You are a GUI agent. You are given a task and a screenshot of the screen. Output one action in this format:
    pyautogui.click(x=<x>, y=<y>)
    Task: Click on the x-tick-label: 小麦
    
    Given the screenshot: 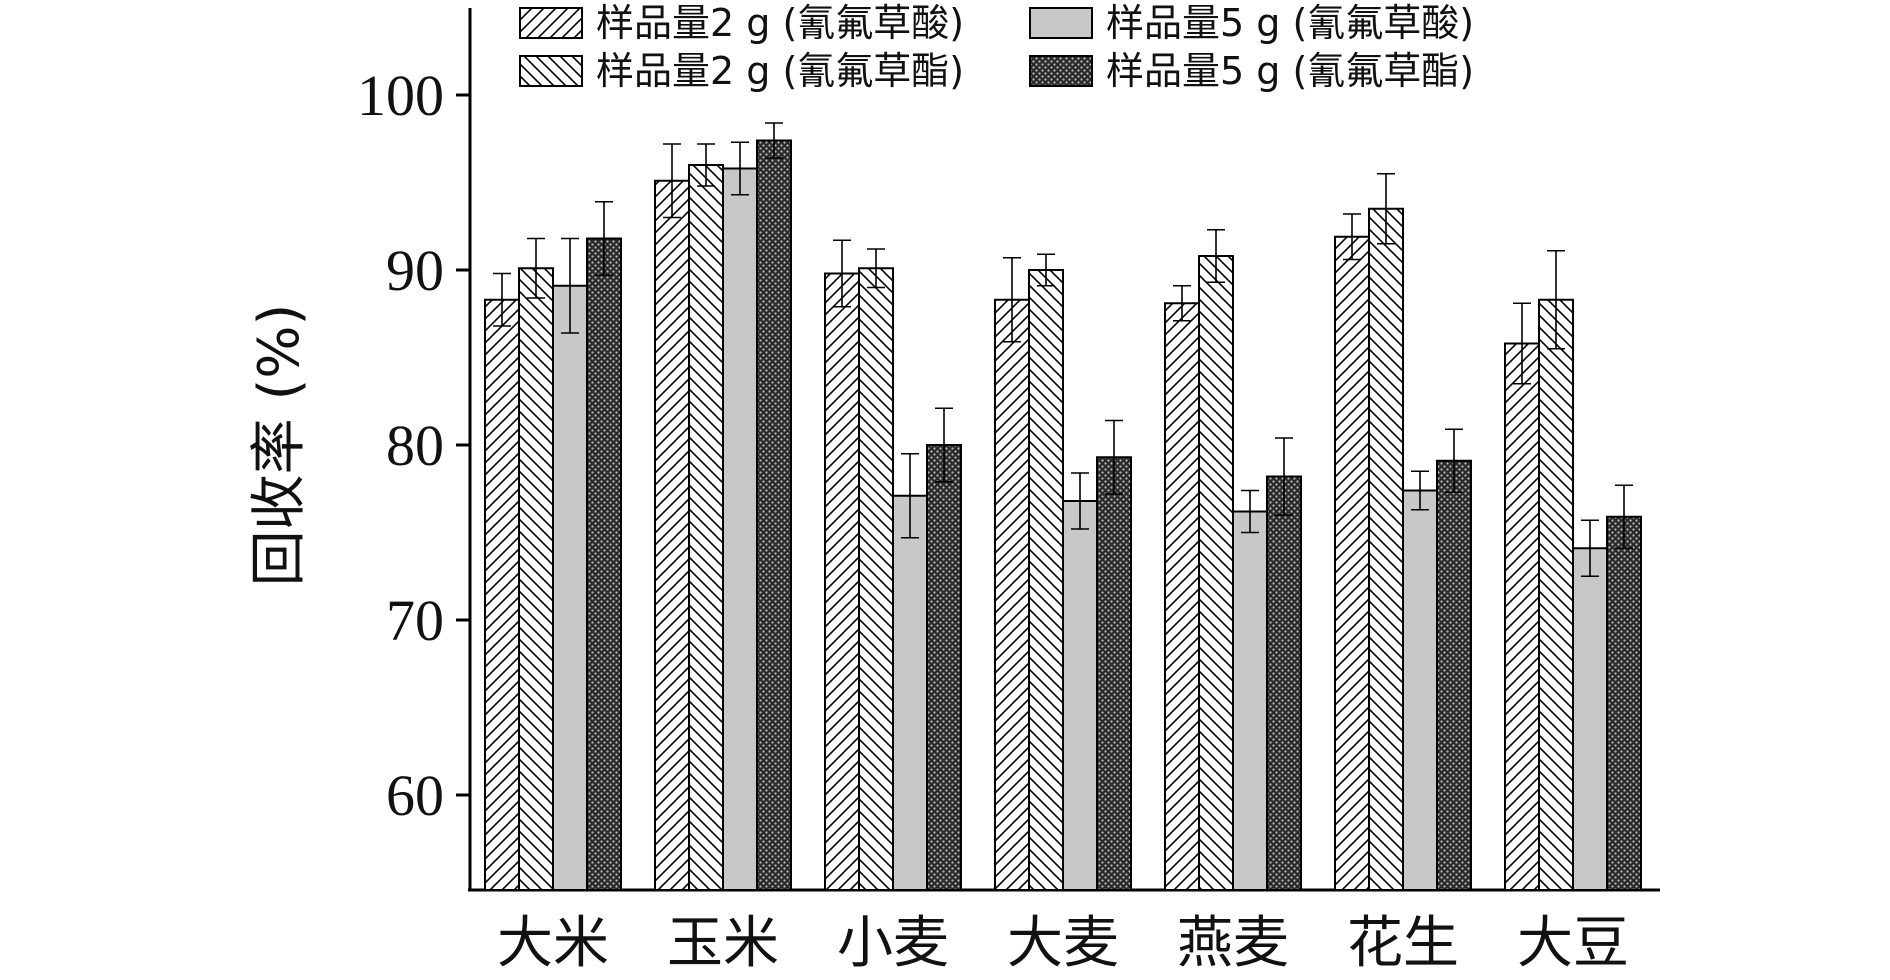 What is the action you would take?
    pyautogui.click(x=893, y=943)
    